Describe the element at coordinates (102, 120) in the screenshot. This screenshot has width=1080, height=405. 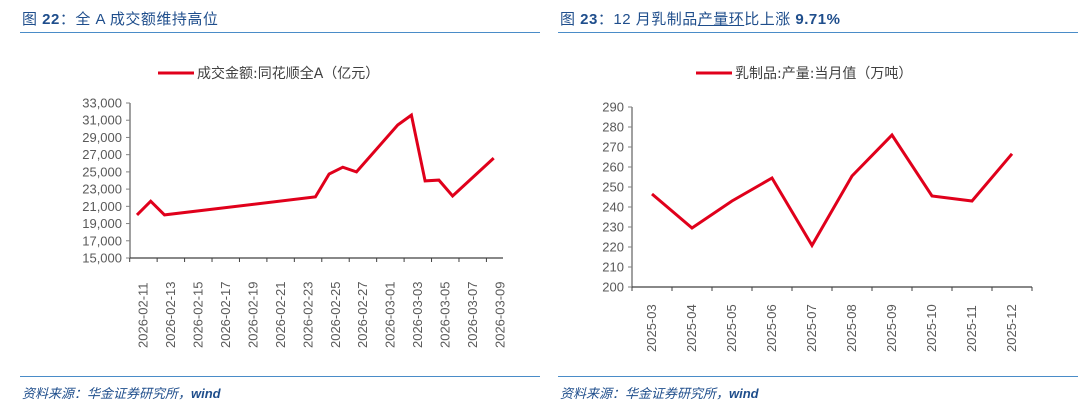
I see `y-tick-label: 31,000` at that location.